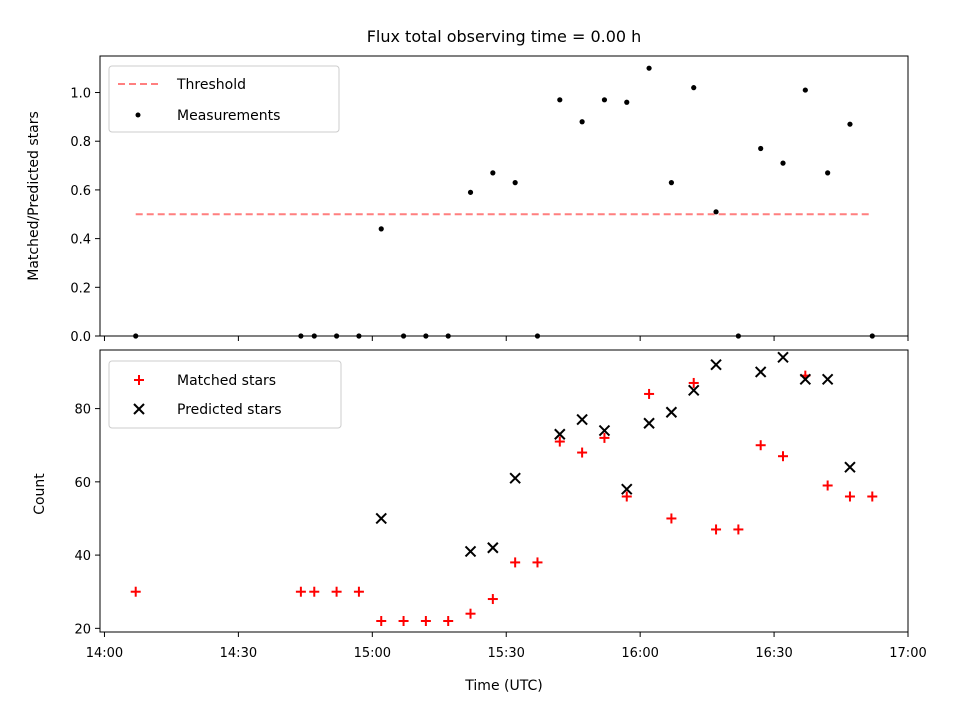 This screenshot has height=720, width=960. I want to click on xtick-label: 15:30, so click(505, 653).